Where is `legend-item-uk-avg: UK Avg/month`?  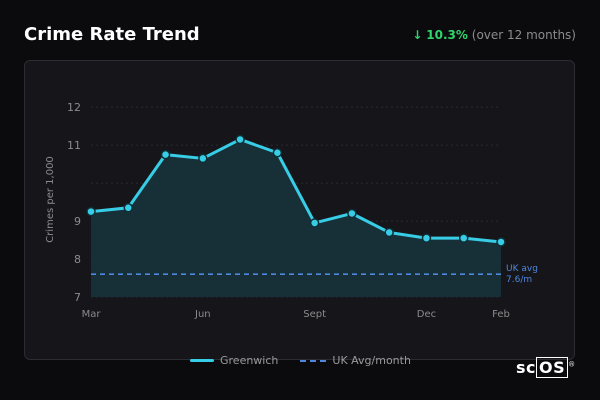 legend-item-uk-avg: UK Avg/month is located at coordinates (355, 360).